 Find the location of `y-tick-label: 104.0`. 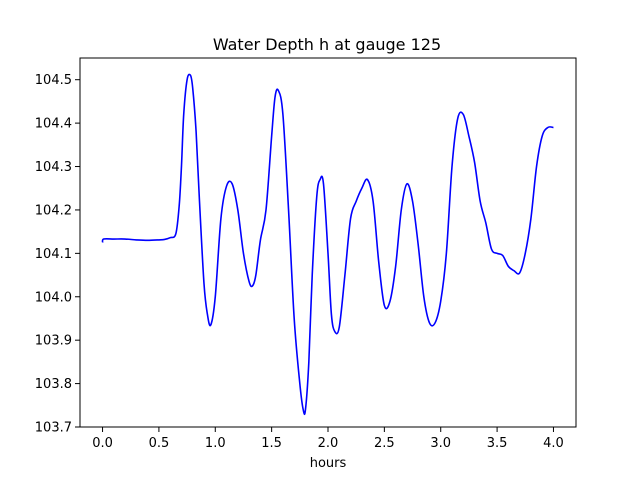

y-tick-label: 104.0 is located at coordinates (53, 297).